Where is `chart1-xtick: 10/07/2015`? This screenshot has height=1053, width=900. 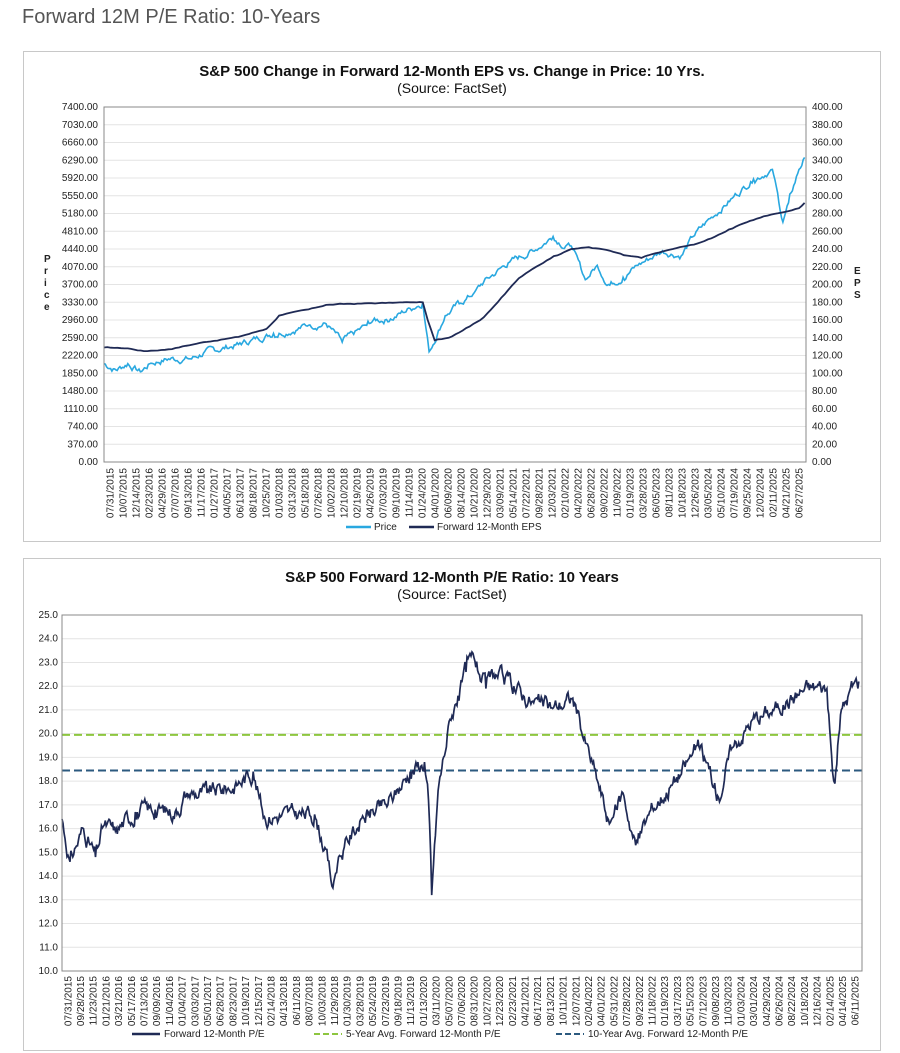 chart1-xtick: 10/07/2015 is located at coordinates (124, 493).